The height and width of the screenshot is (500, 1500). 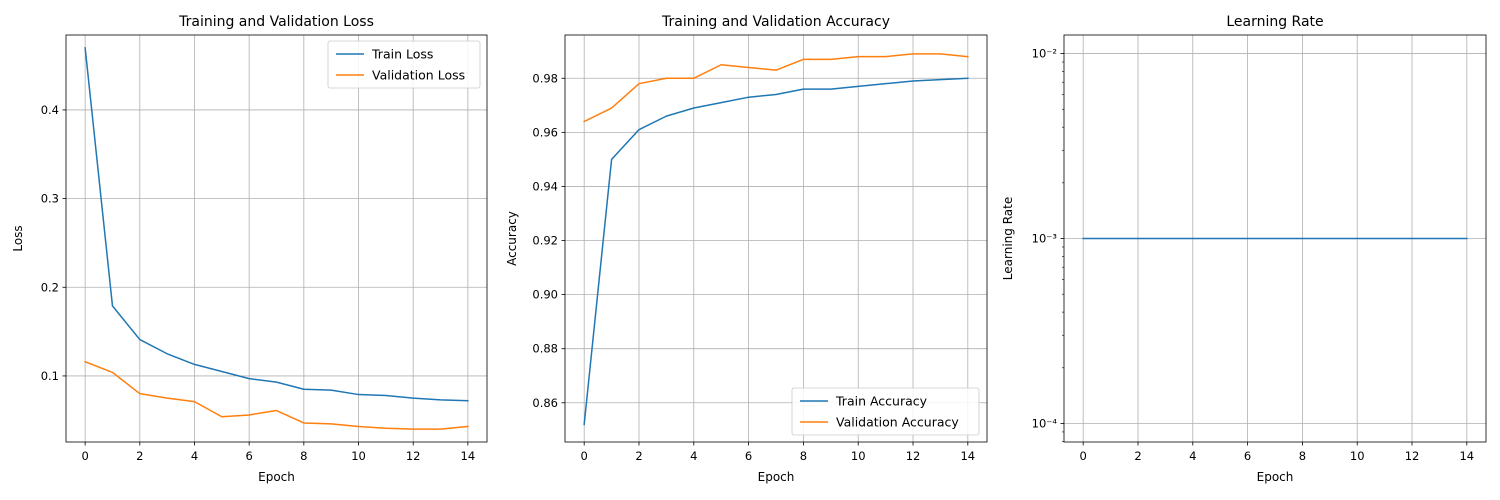 What do you see at coordinates (276, 395) in the screenshot?
I see `series-line-validation-loss` at bounding box center [276, 395].